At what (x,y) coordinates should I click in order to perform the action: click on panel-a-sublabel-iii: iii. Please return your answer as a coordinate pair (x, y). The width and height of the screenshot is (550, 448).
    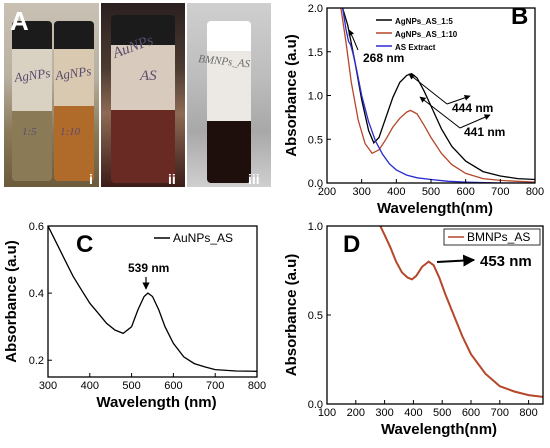
    Looking at the image, I should click on (254, 179).